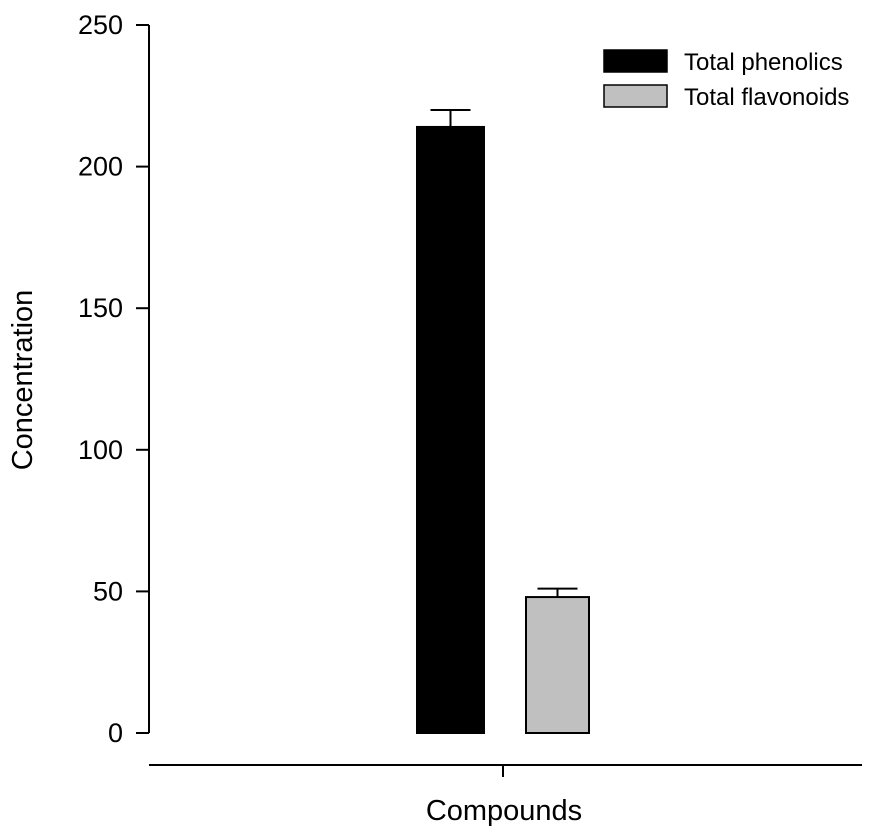 Image resolution: width=886 pixels, height=835 pixels. Describe the element at coordinates (108, 591) in the screenshot. I see `y-tick-label: 50` at that location.